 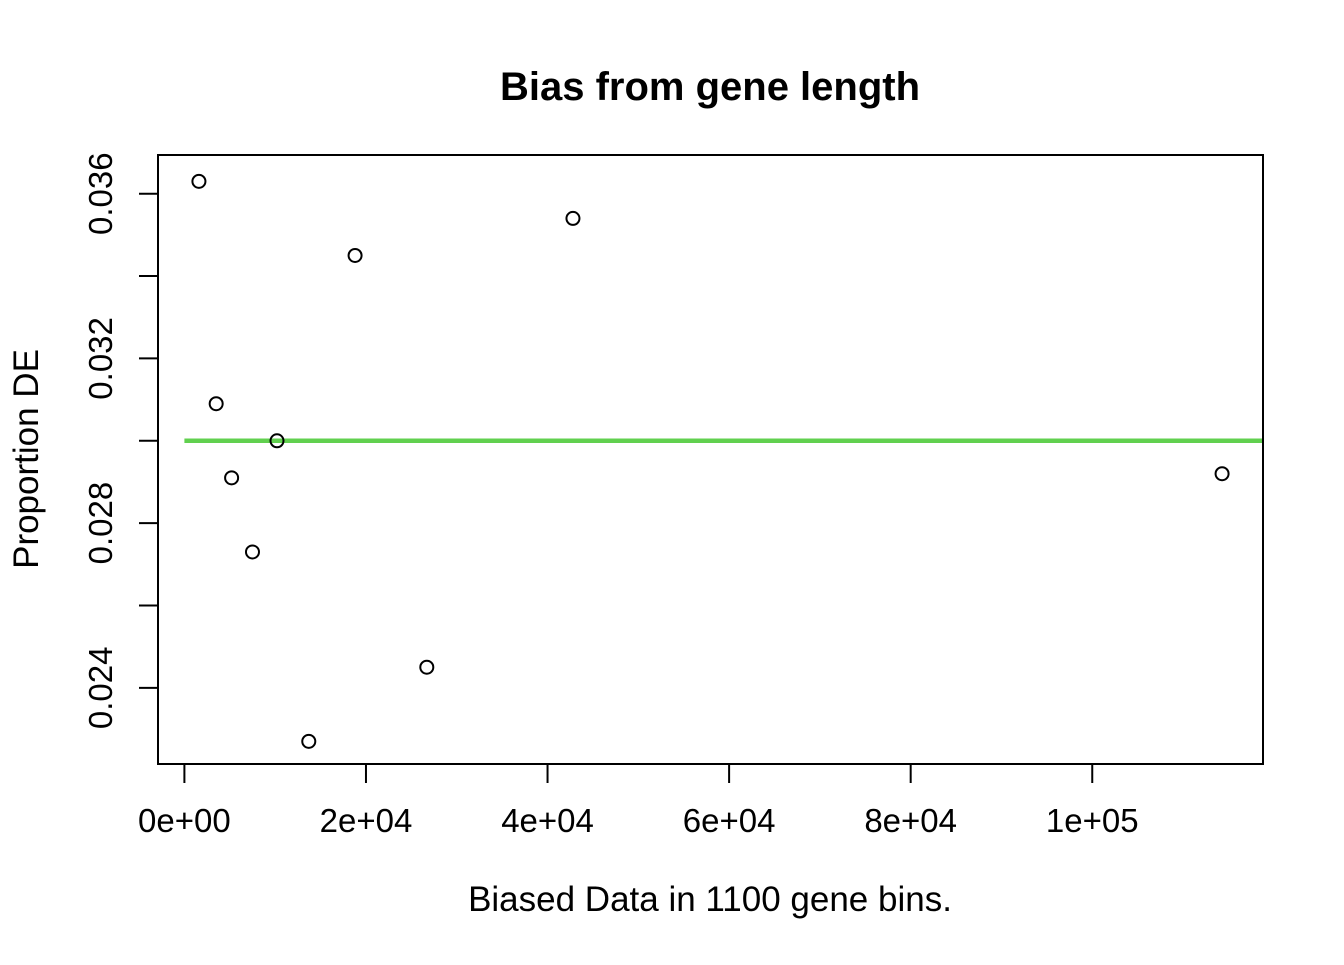 What do you see at coordinates (100, 358) in the screenshot?
I see `y-tick-label: 0.032` at bounding box center [100, 358].